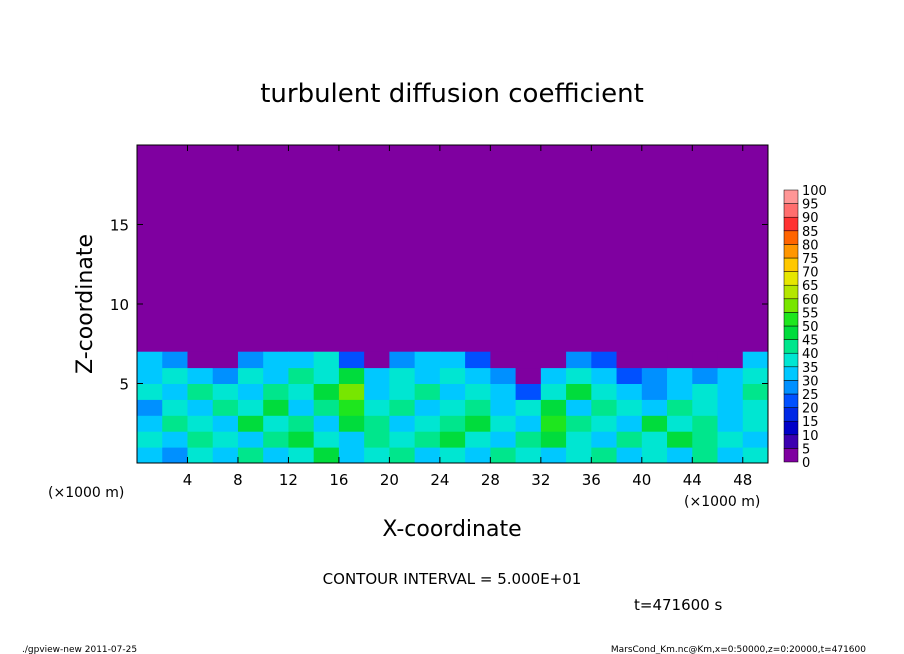 The height and width of the screenshot is (654, 904). I want to click on colorbar-label: 75, so click(810, 259).